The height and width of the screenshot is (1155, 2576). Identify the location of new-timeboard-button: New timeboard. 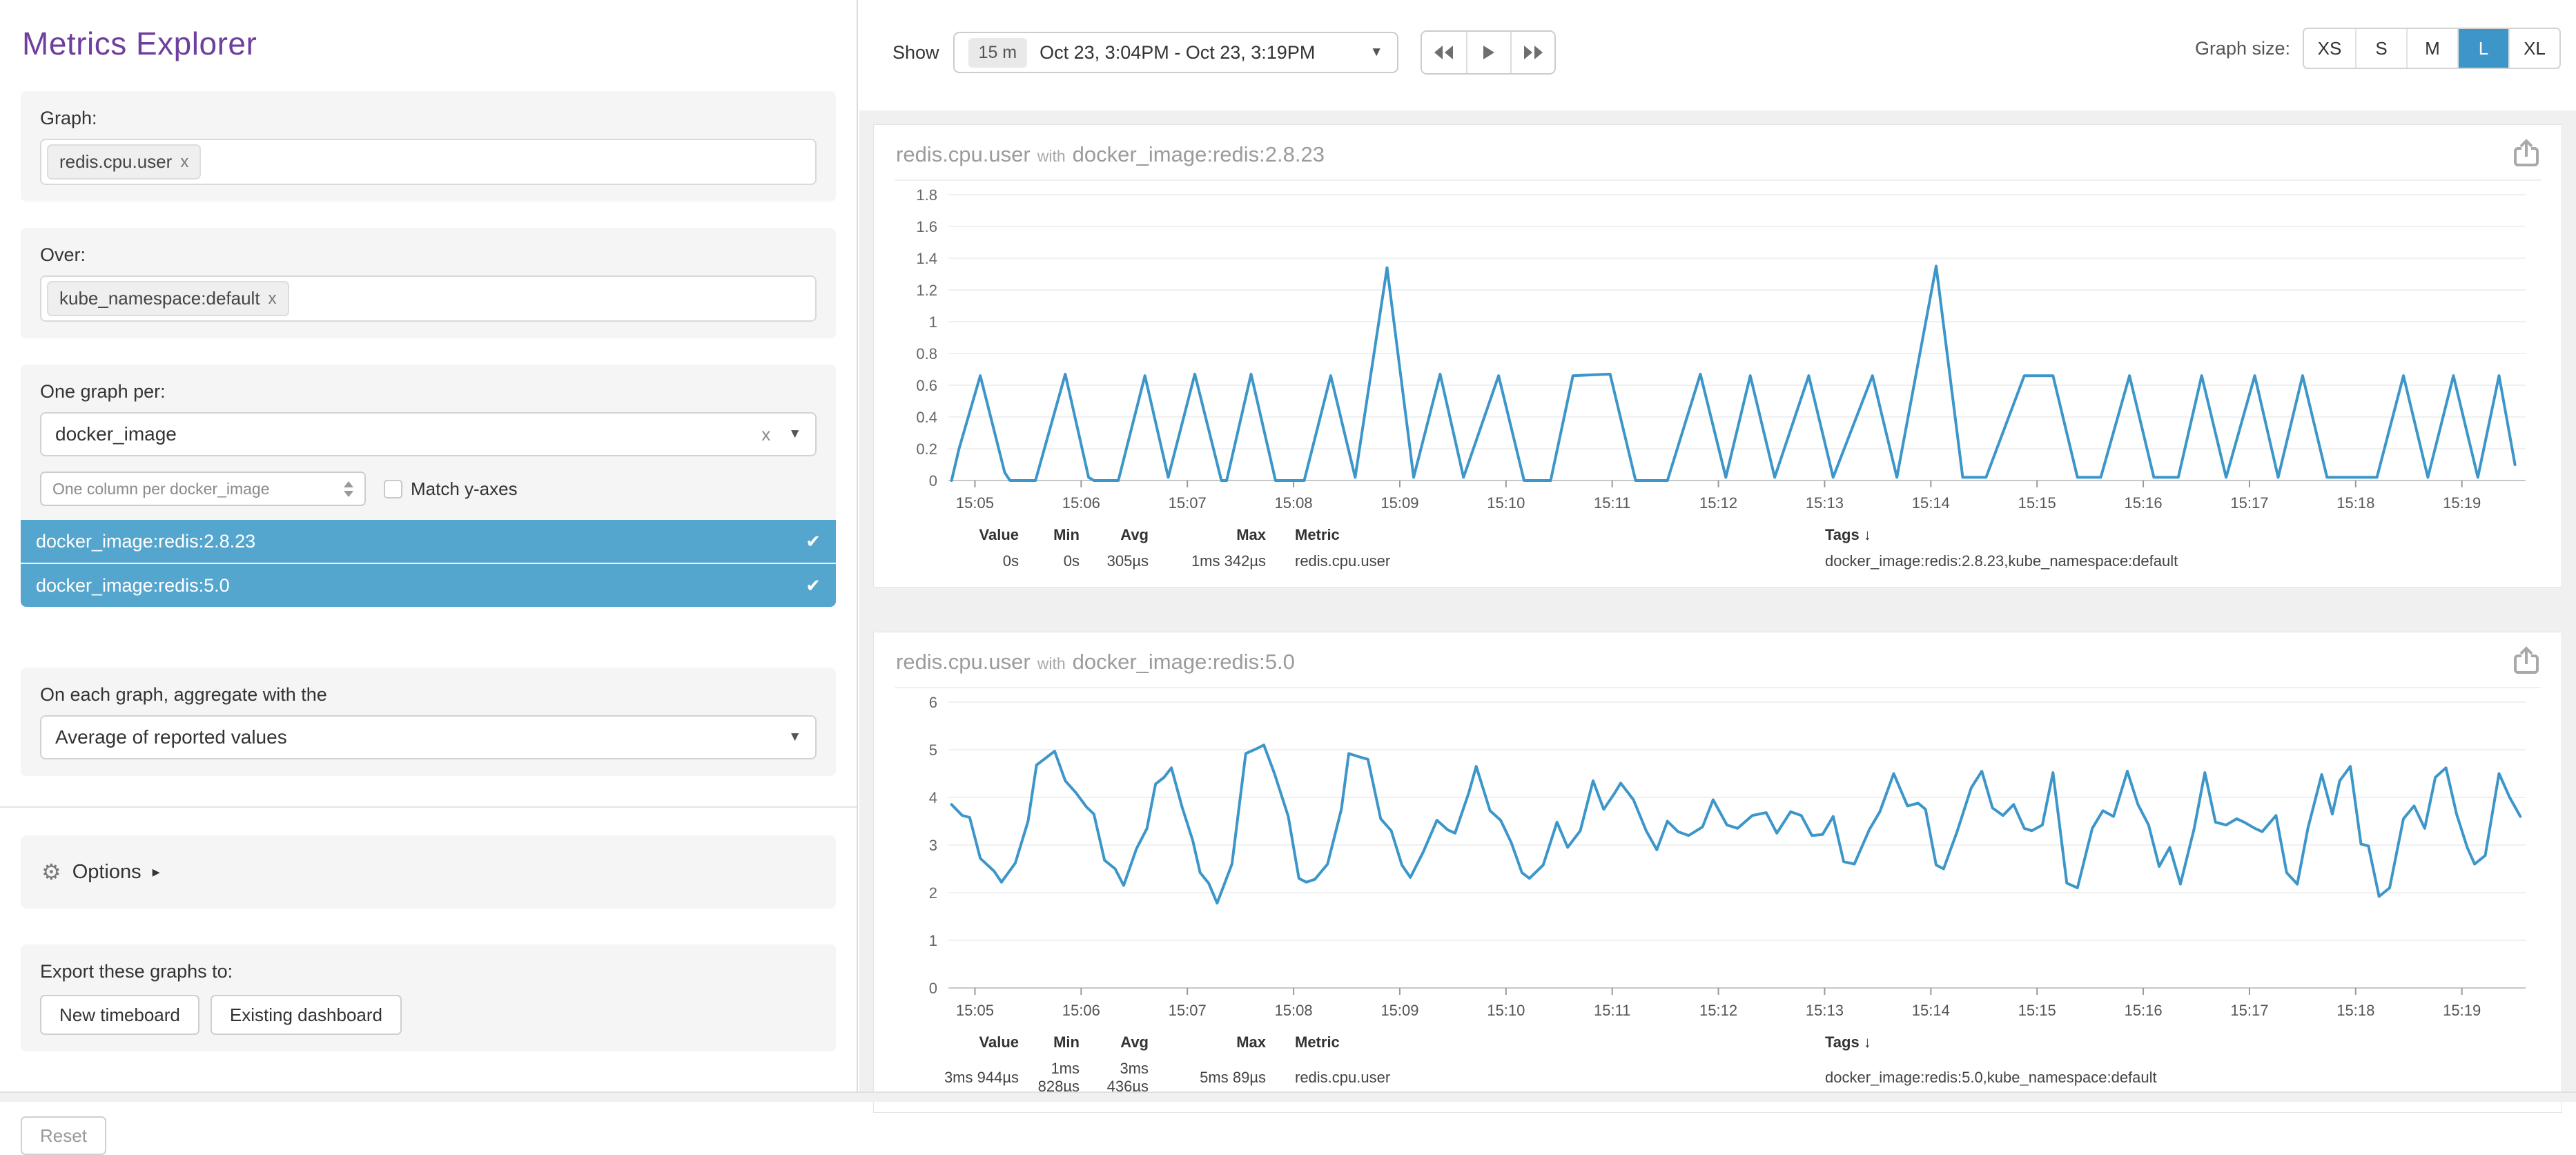
(119, 1015).